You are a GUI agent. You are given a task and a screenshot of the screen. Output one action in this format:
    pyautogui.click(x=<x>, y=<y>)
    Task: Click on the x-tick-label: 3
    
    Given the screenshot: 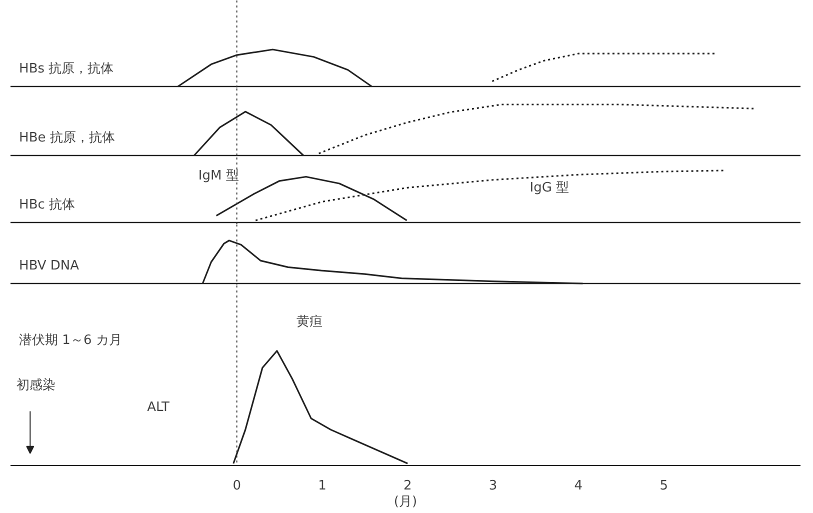 What is the action you would take?
    pyautogui.click(x=493, y=486)
    